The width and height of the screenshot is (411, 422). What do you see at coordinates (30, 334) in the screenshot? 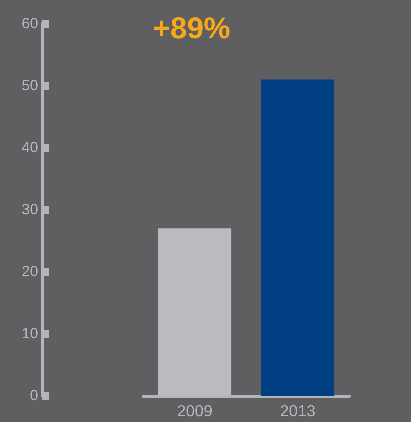
I see `y-tick-label: 10` at bounding box center [30, 334].